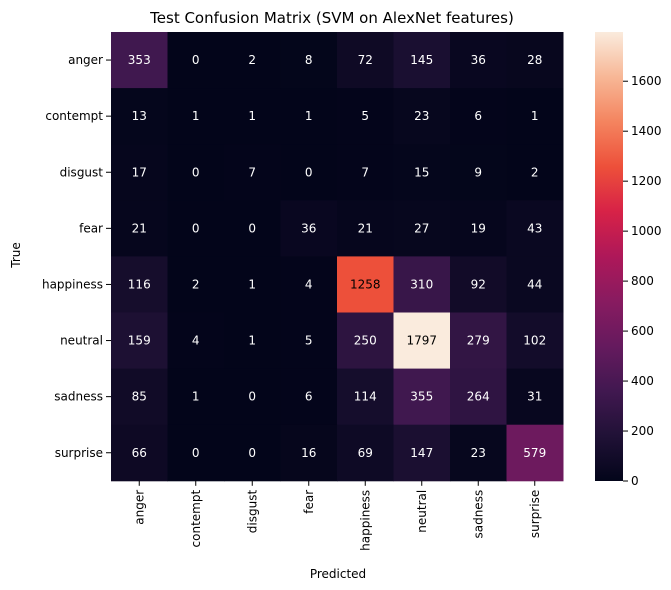 The image size is (671, 590). What do you see at coordinates (85, 60) in the screenshot?
I see `y-tick-label: anger` at bounding box center [85, 60].